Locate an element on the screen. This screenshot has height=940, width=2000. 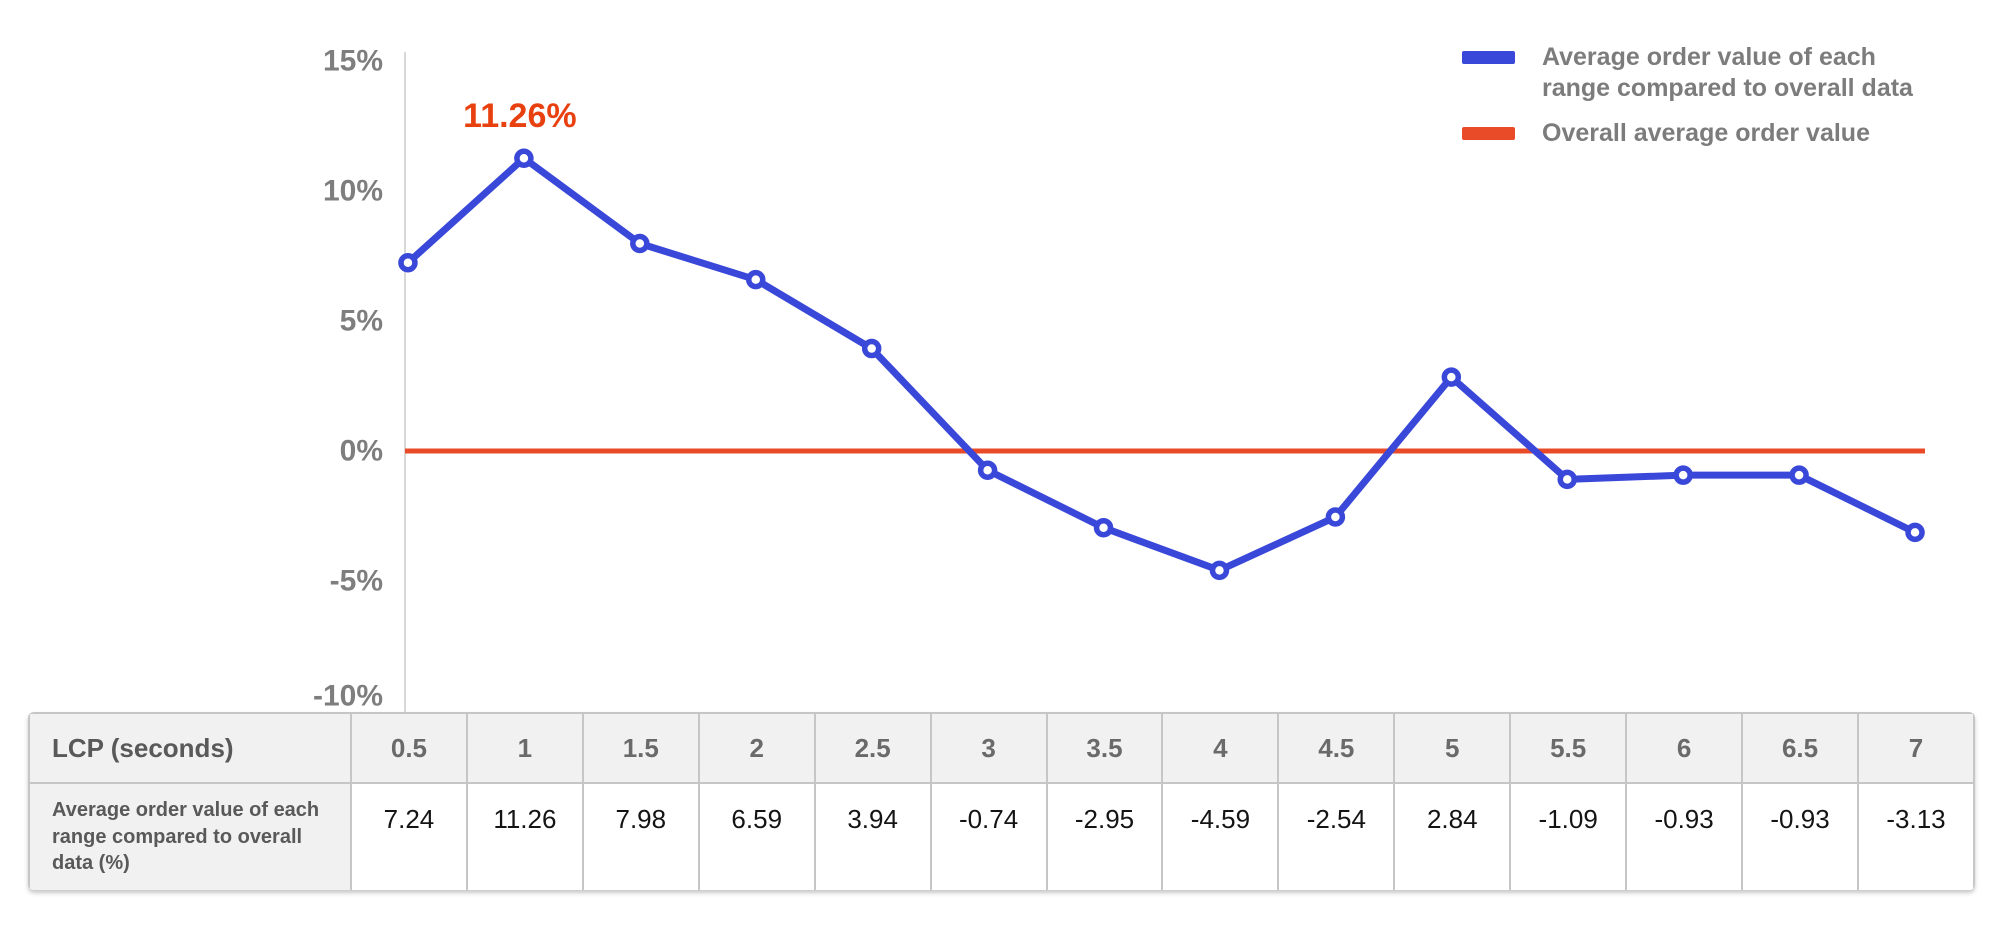
column-header: 5.5 is located at coordinates (1568, 748).